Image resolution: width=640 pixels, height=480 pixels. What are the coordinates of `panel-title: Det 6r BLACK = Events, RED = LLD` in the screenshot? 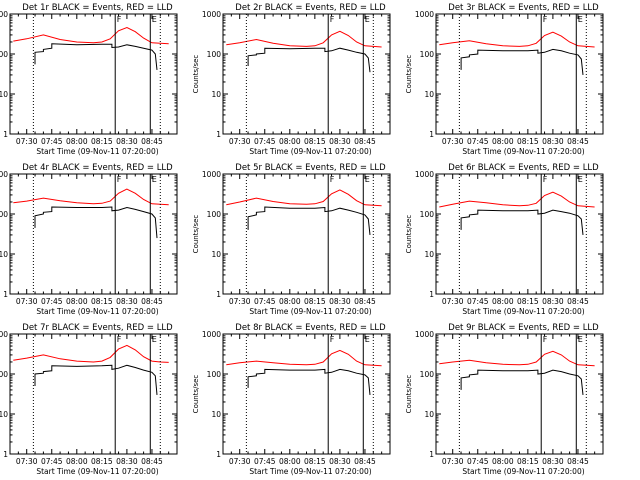 It's located at (523, 168).